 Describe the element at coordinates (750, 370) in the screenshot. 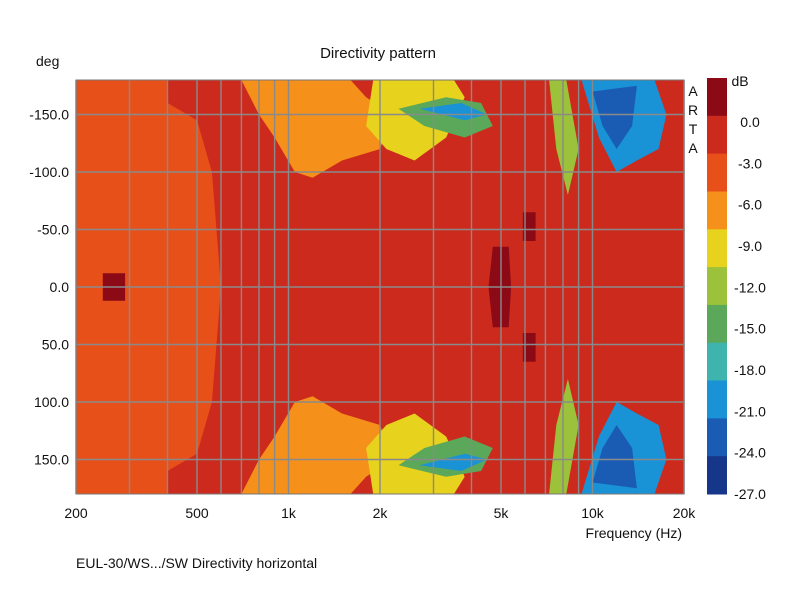

I see `colorbar-label-6: -18.0` at that location.